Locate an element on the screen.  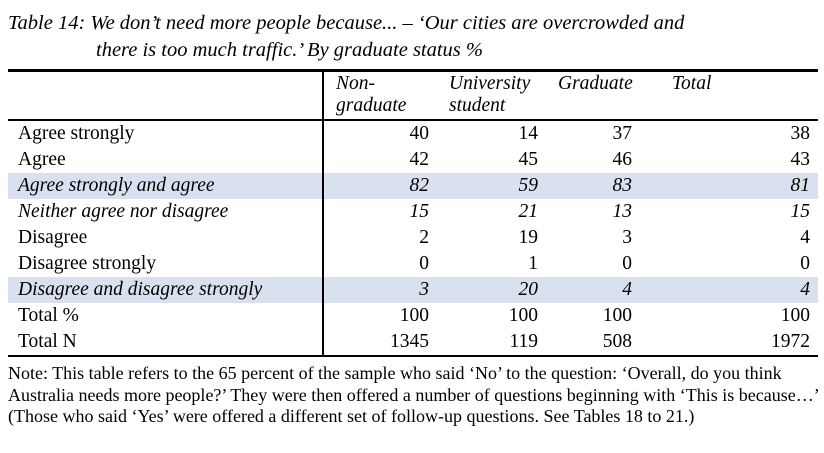
cell-total: 43 is located at coordinates (800, 159).